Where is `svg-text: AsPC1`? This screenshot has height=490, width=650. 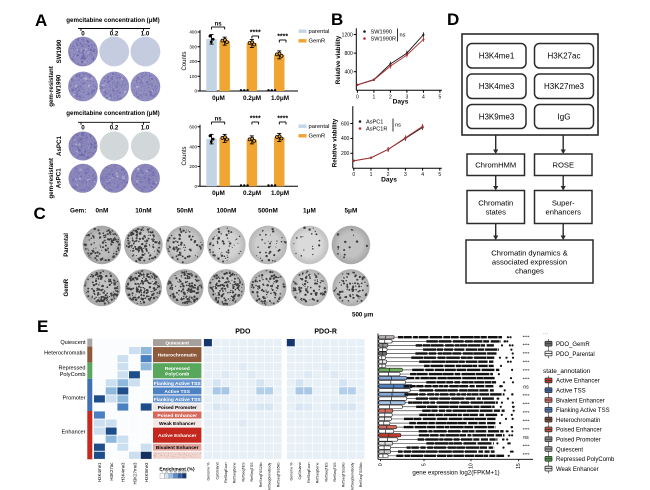
svg-text: AsPC1 is located at coordinates (59, 178).